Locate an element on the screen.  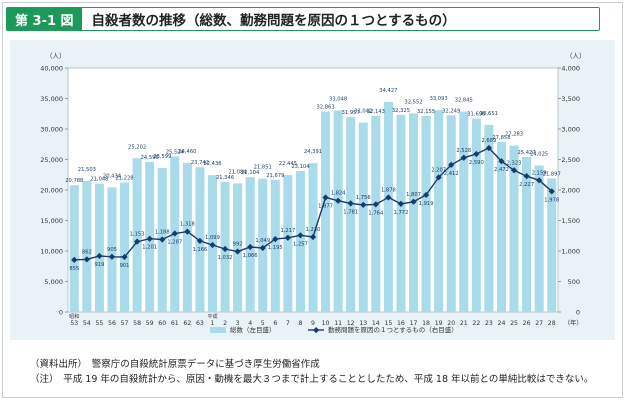
x-tick-label: 58 is located at coordinates (137, 323).